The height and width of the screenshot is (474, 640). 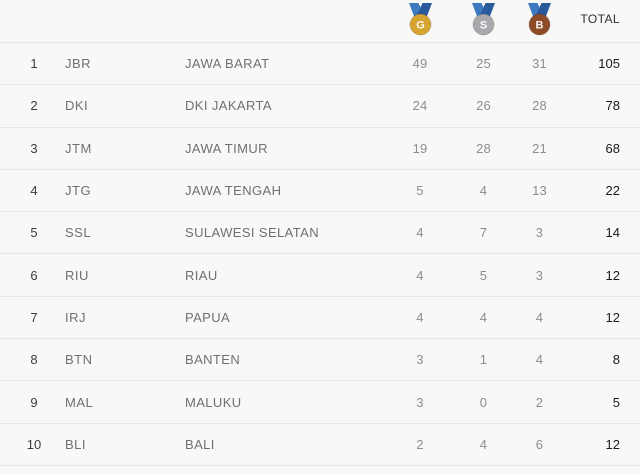 What do you see at coordinates (483, 360) in the screenshot?
I see `silver-count-cell: 1` at bounding box center [483, 360].